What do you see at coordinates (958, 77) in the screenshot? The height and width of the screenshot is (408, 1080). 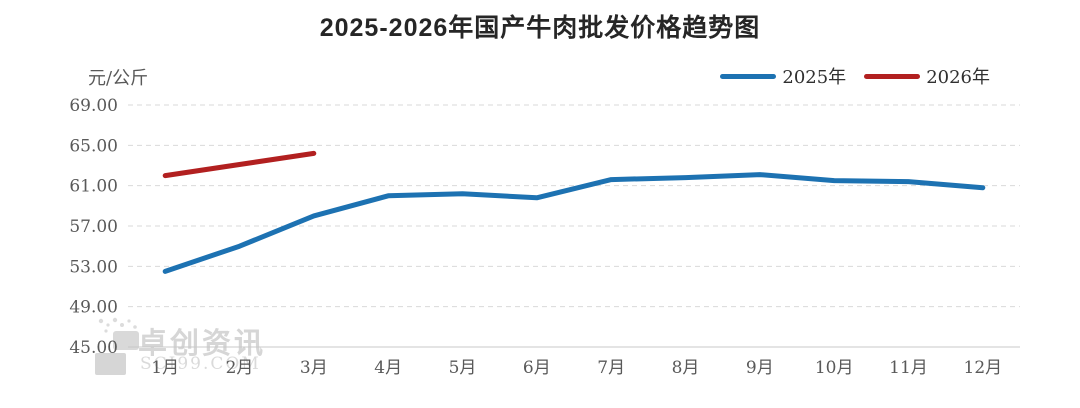 I see `legend-label-2026: 2026年` at bounding box center [958, 77].